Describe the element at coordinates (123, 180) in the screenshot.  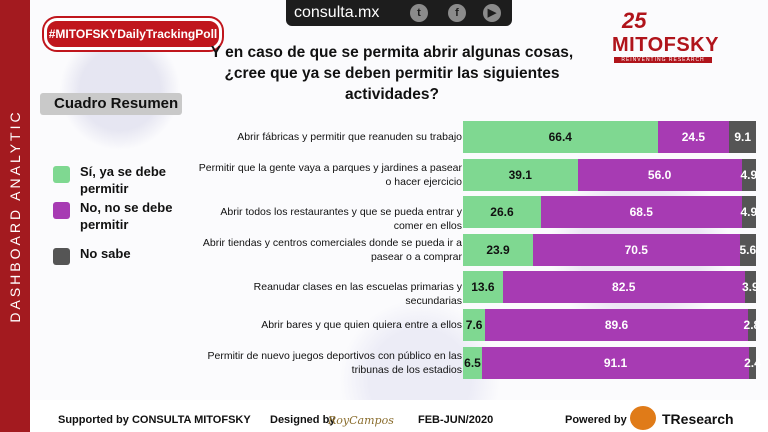
I see `legend-label: Sí, ya se debe permitir` at that location.